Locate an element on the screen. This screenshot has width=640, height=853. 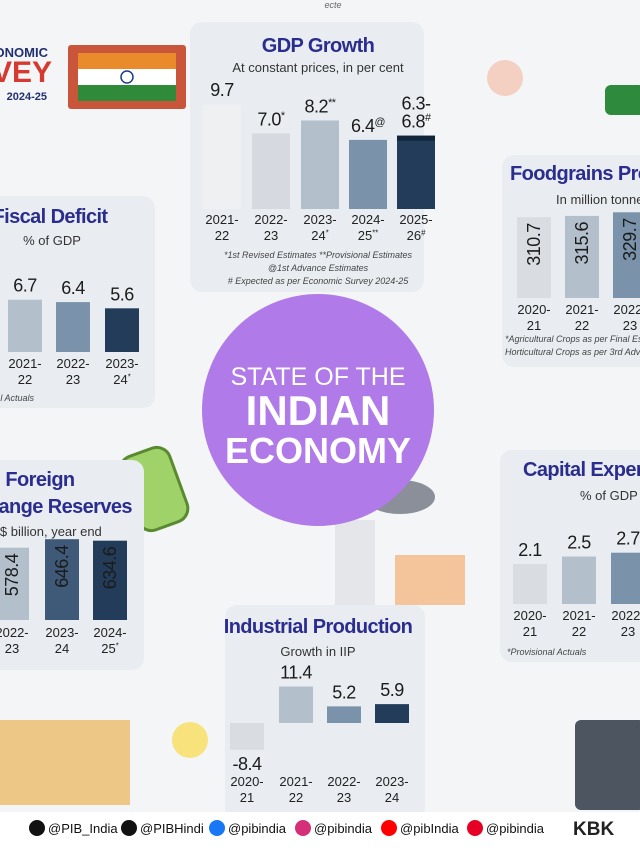
footer-handle: @pibIndia is located at coordinates (430, 828).